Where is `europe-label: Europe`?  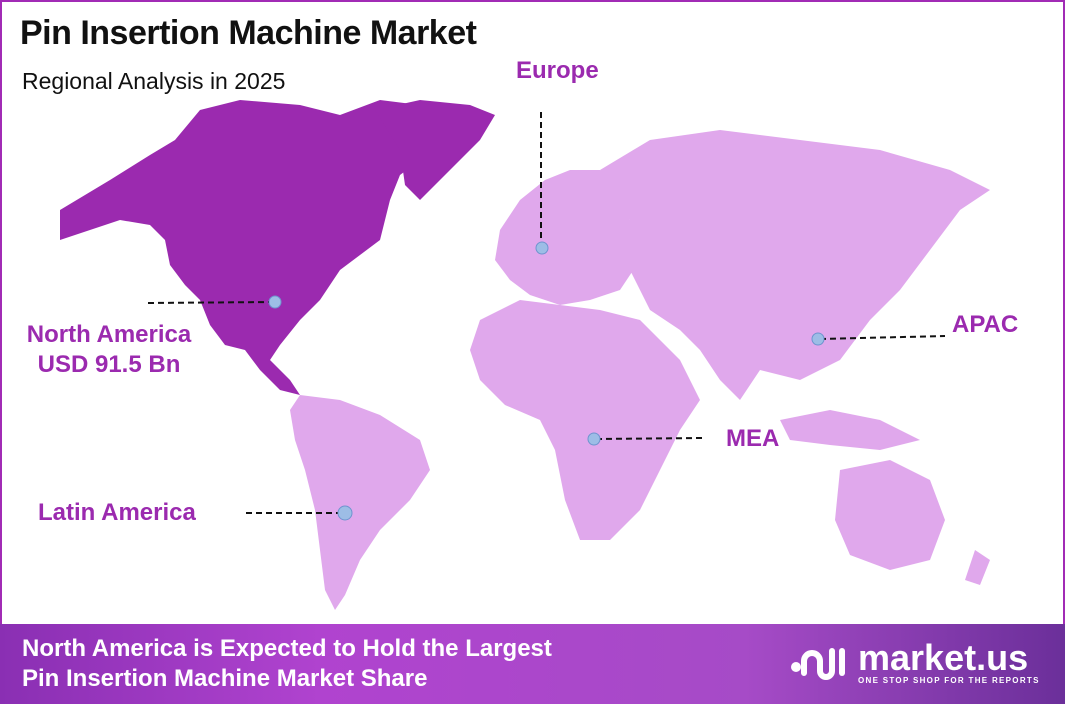 europe-label: Europe is located at coordinates (557, 70).